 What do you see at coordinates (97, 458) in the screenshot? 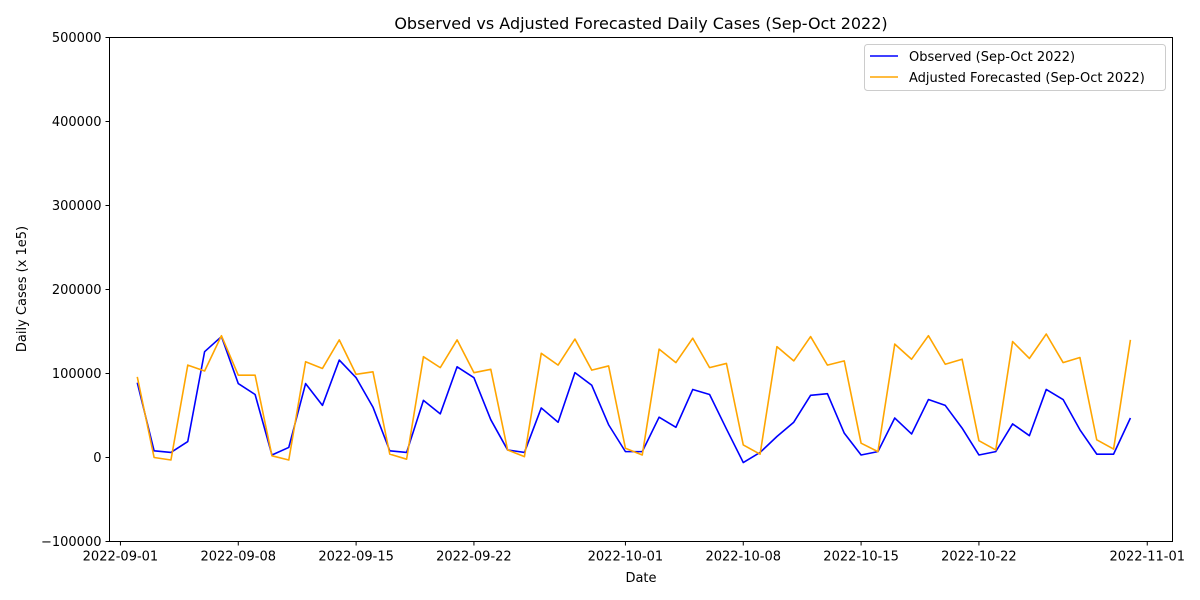
I see `y-tick-label: 0` at bounding box center [97, 458].